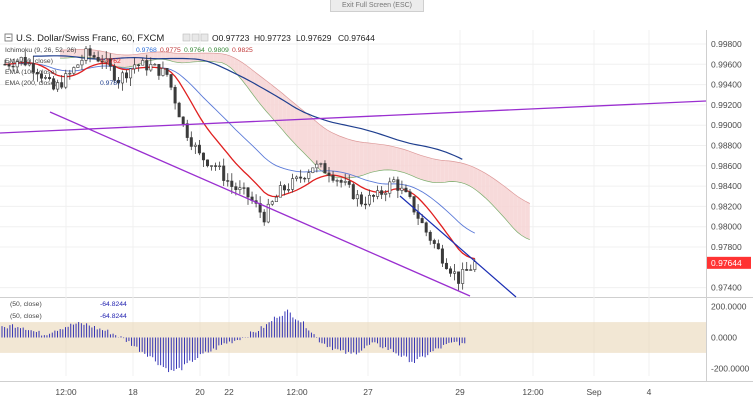  What do you see at coordinates (726, 44) in the screenshot?
I see `price-tick-label: 0.99800` at bounding box center [726, 44].